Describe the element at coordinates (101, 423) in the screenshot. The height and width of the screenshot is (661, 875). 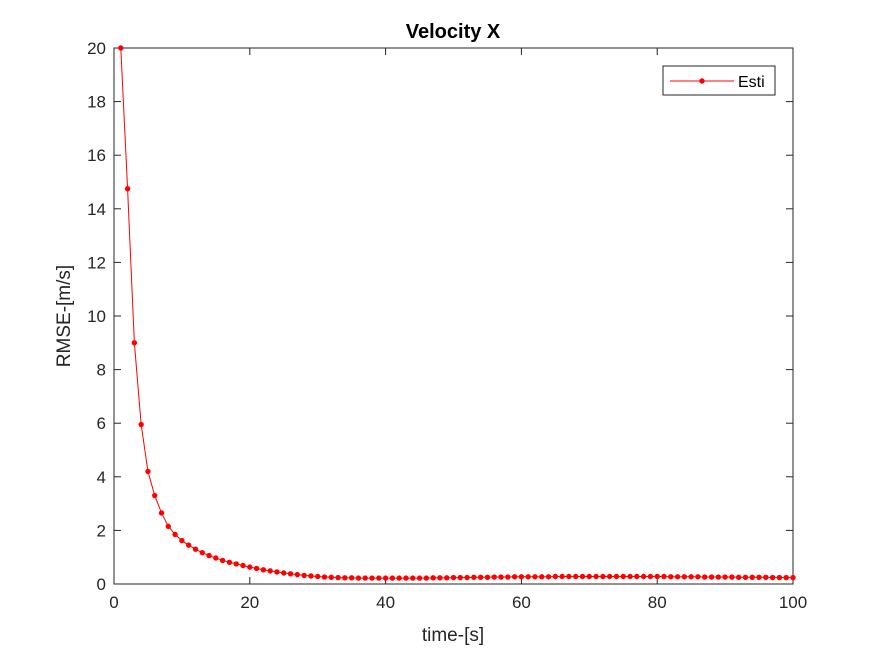
I see `y-tick-label: 6` at that location.